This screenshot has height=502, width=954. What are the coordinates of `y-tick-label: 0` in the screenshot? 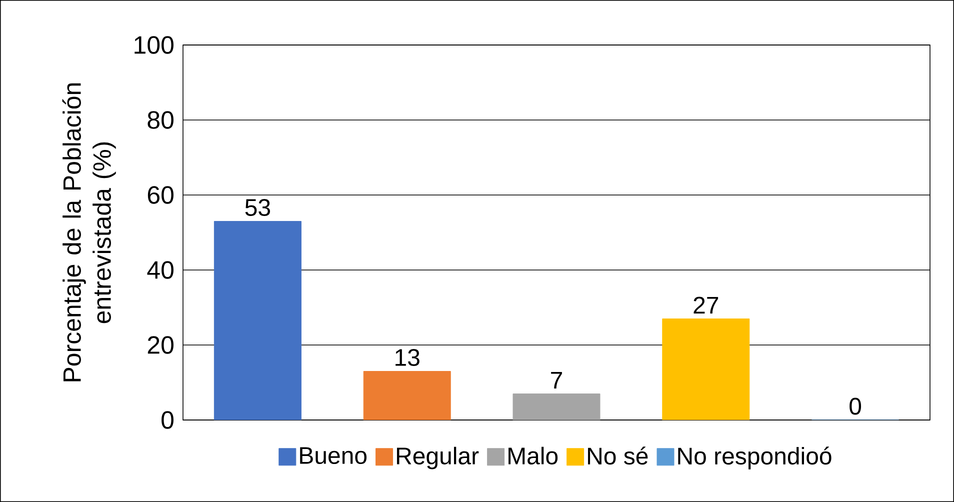 It's located at (168, 420).